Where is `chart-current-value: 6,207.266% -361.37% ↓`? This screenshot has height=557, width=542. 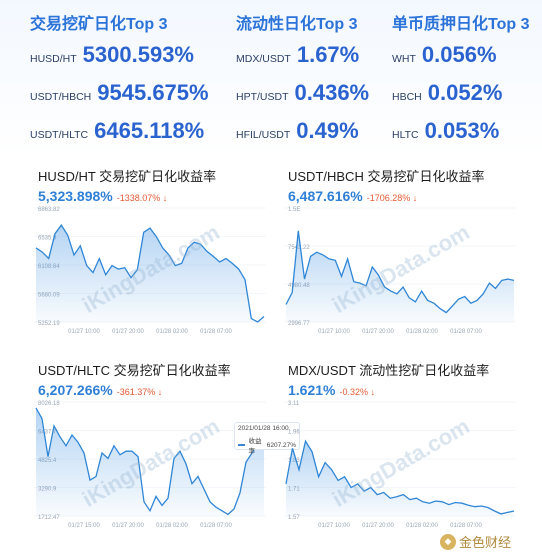
chart-current-value: 6,207.266% -361.37% ↓ is located at coordinates (100, 390).